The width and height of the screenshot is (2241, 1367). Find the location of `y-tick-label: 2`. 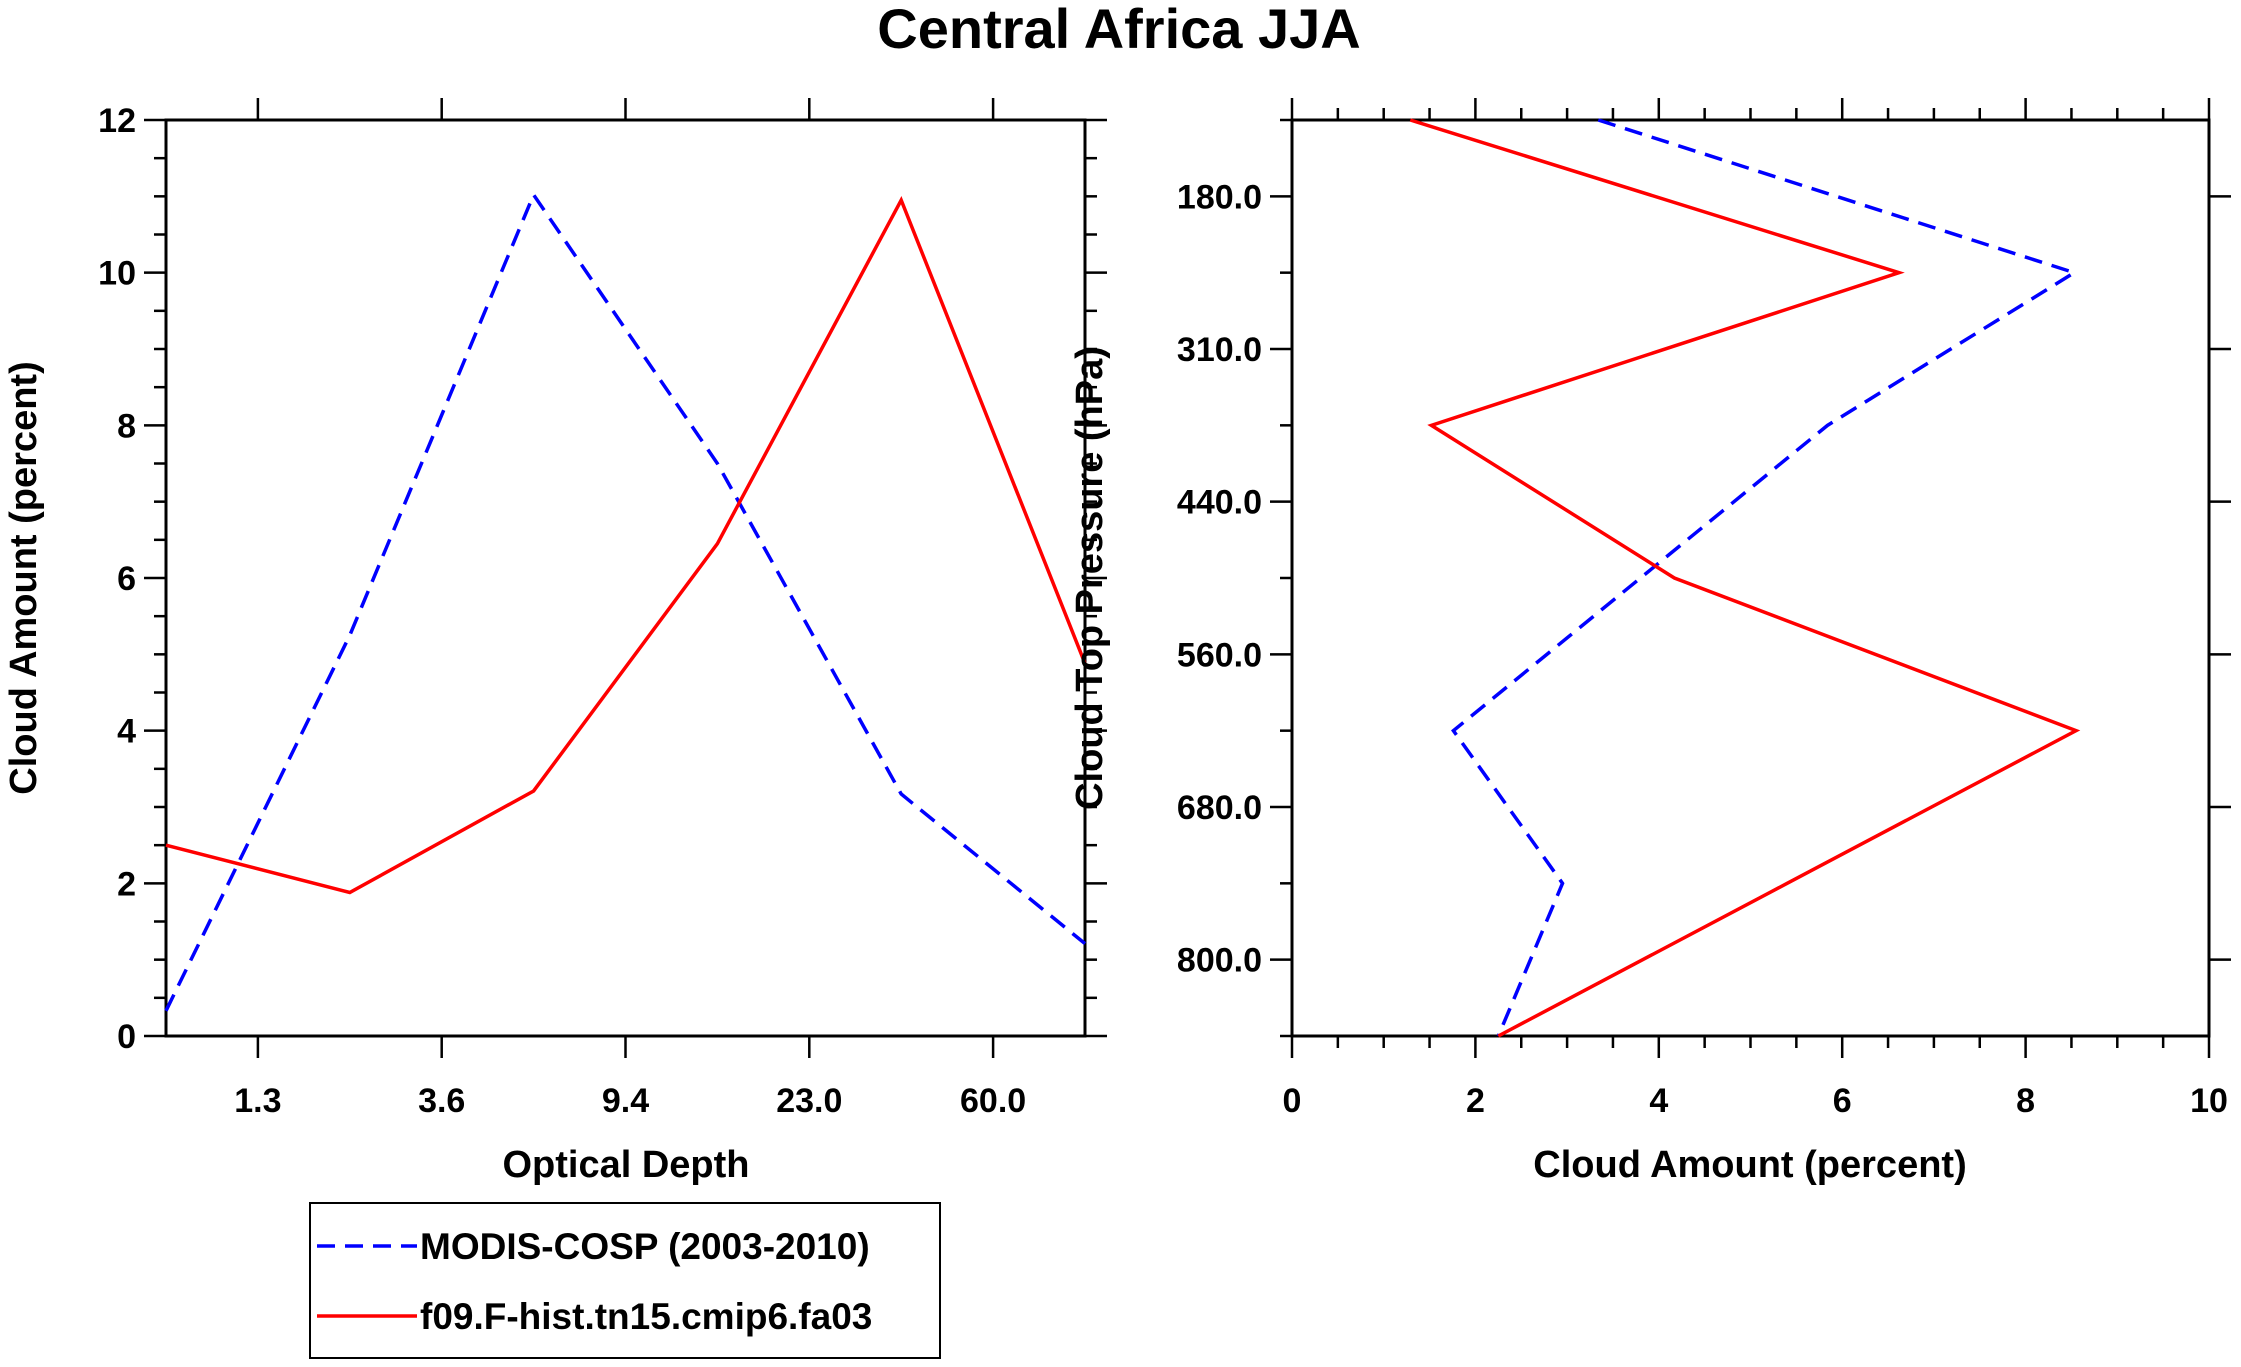

y-tick-label: 2 is located at coordinates (126, 884).